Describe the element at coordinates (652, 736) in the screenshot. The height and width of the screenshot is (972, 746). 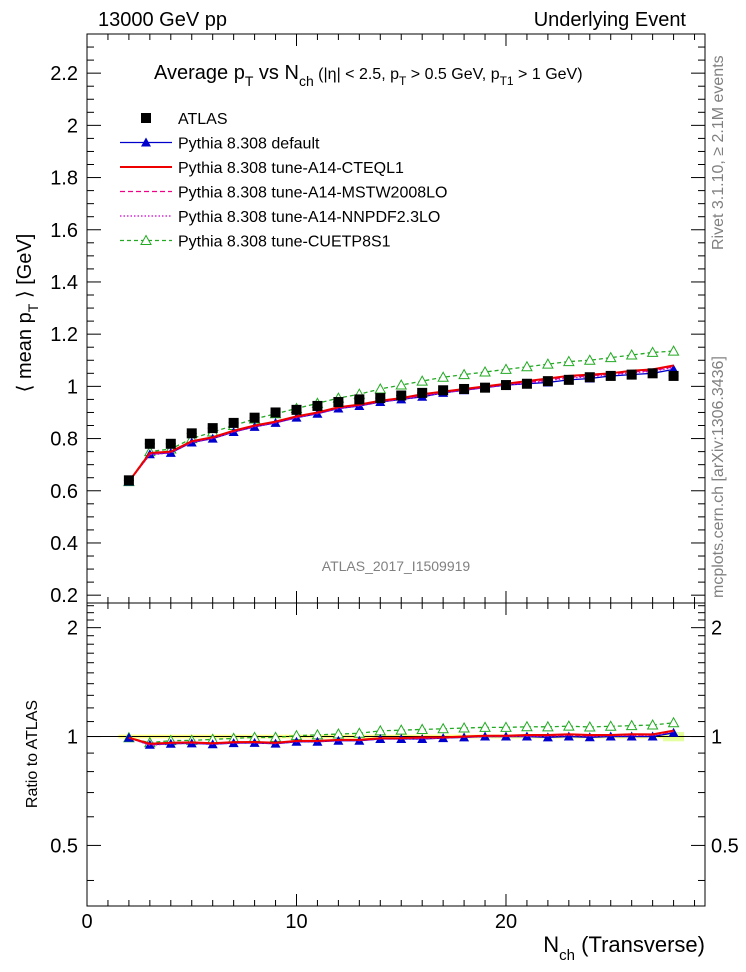
I see `series-1-ratio-point` at that location.